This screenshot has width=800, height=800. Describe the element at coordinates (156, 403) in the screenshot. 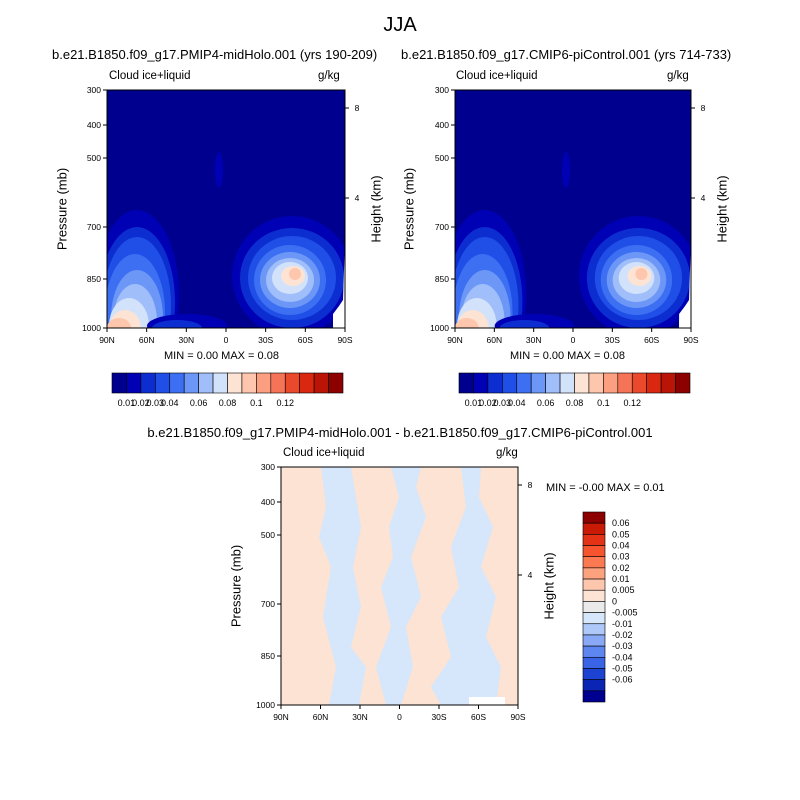

I see `left-colorbar-label: 0.03` at that location.